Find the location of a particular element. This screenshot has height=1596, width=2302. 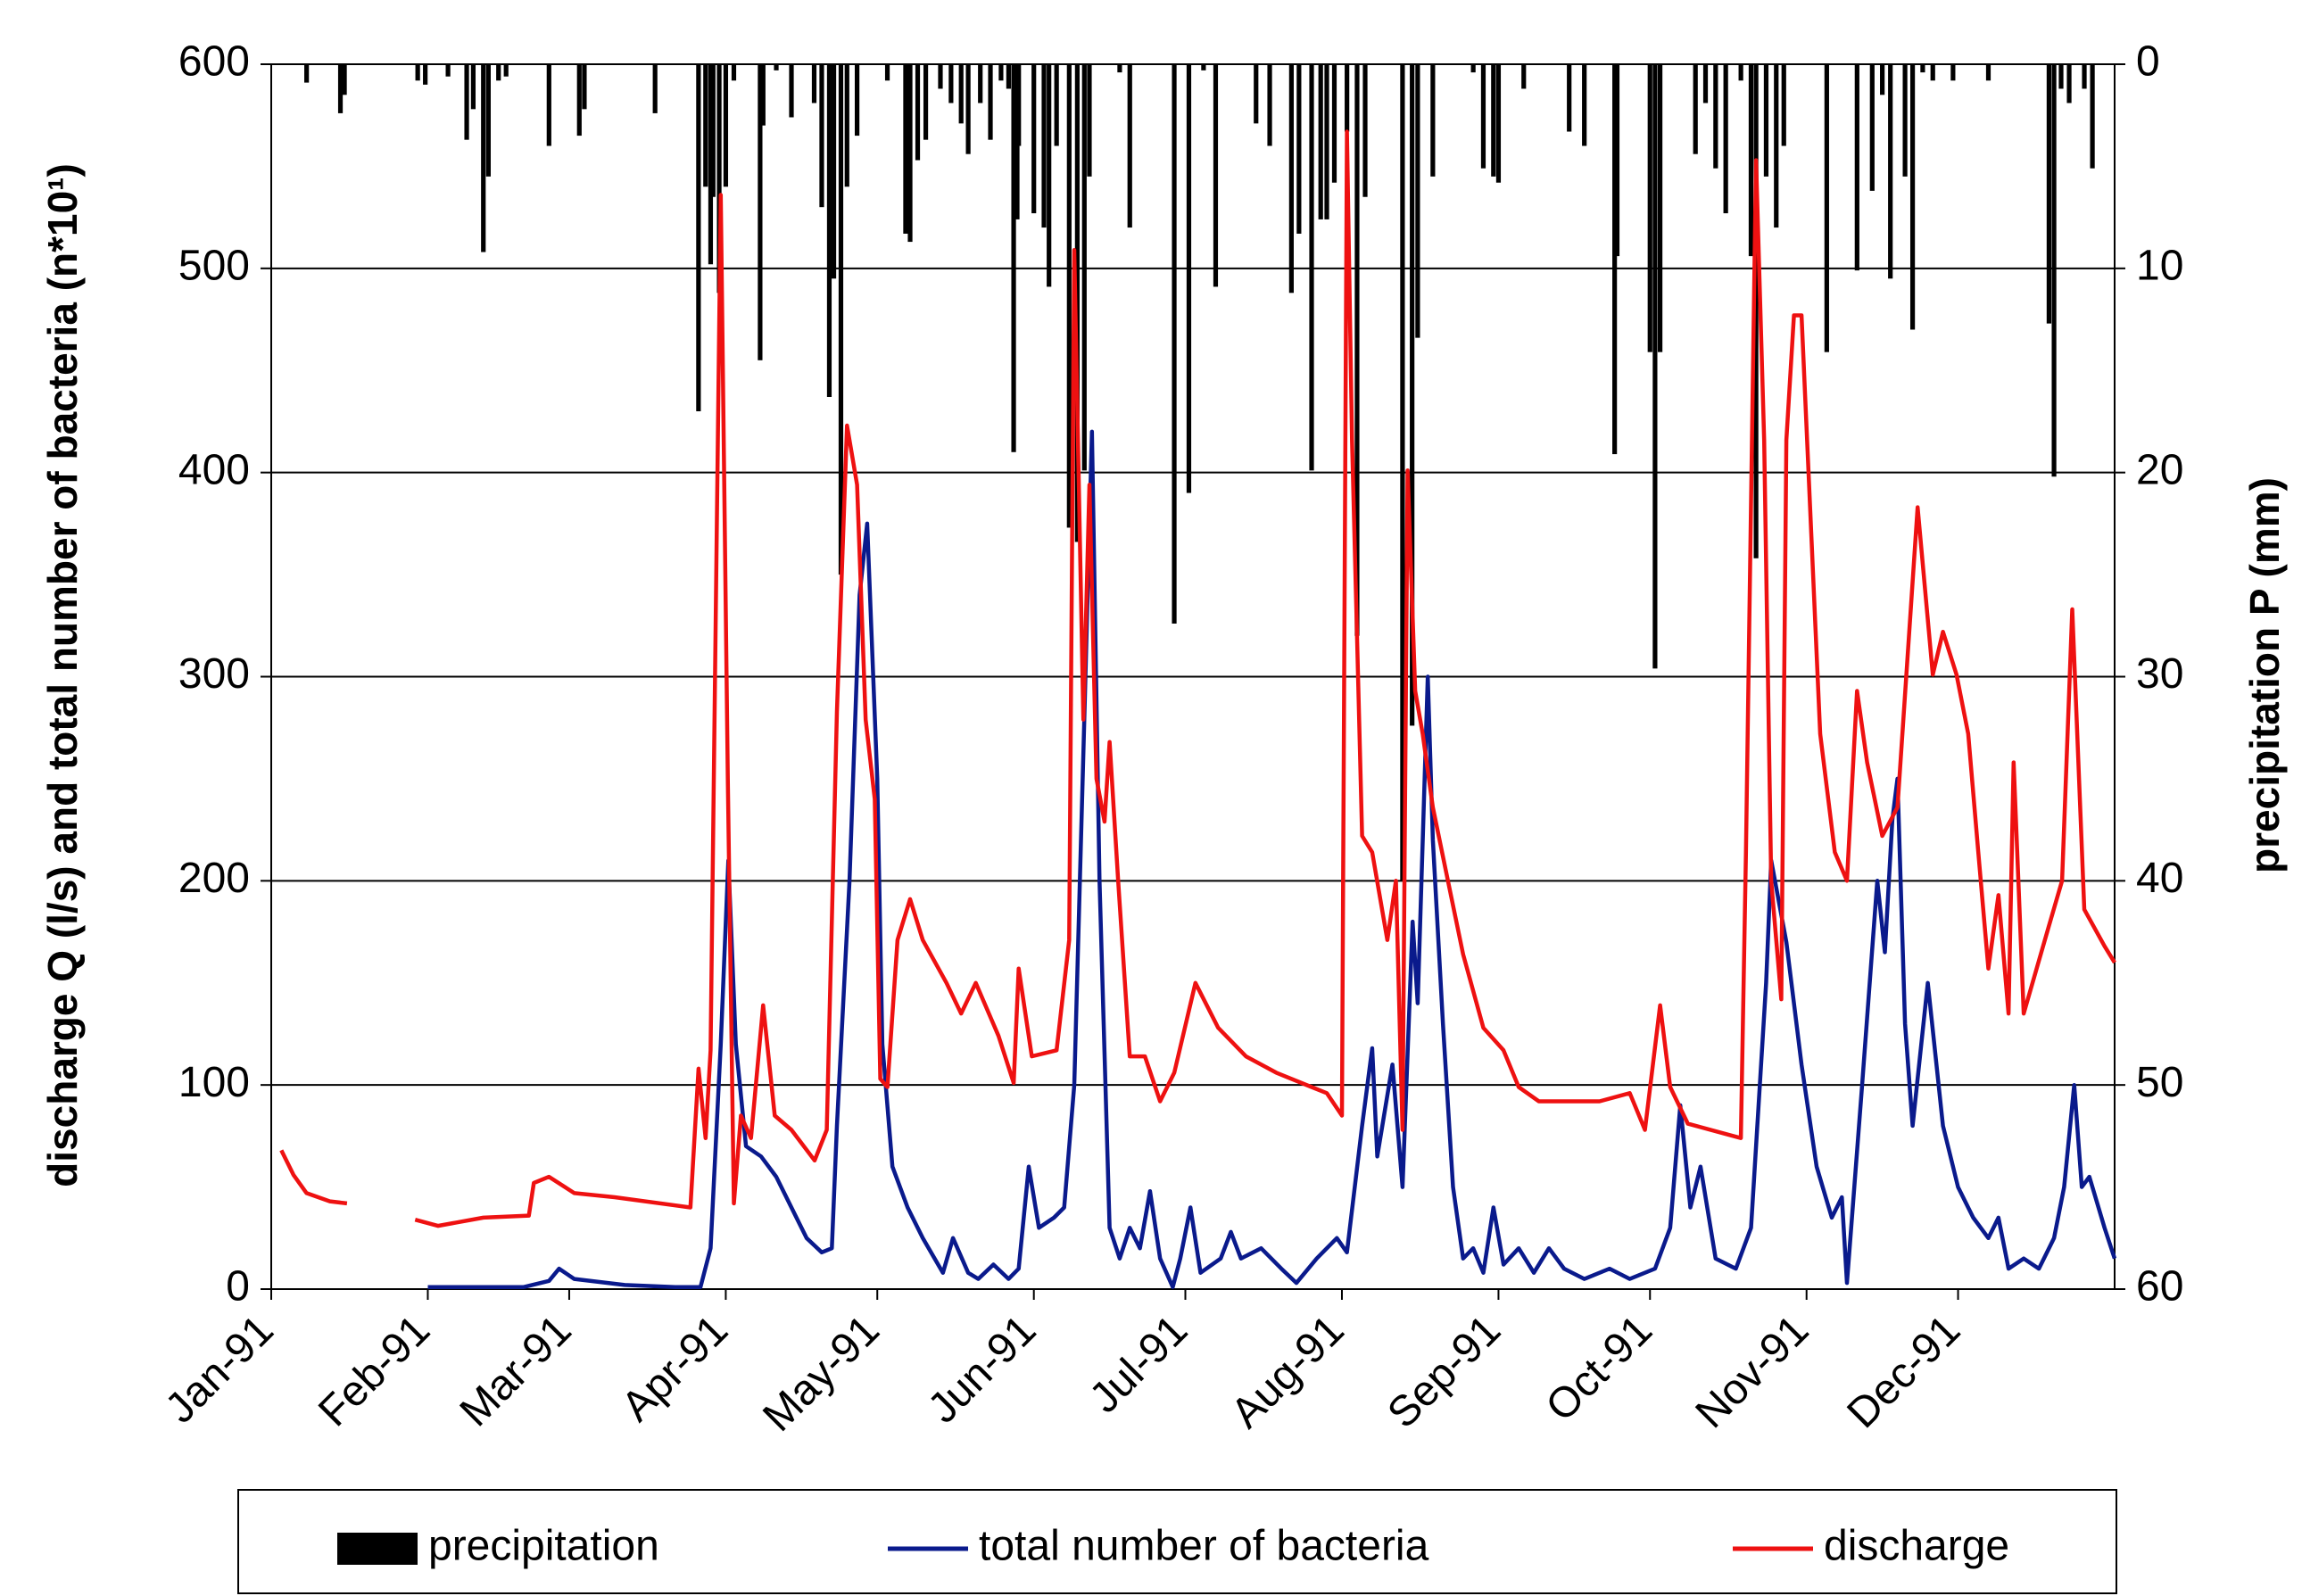

legend-label: total number of bacteria is located at coordinates (1204, 1546).